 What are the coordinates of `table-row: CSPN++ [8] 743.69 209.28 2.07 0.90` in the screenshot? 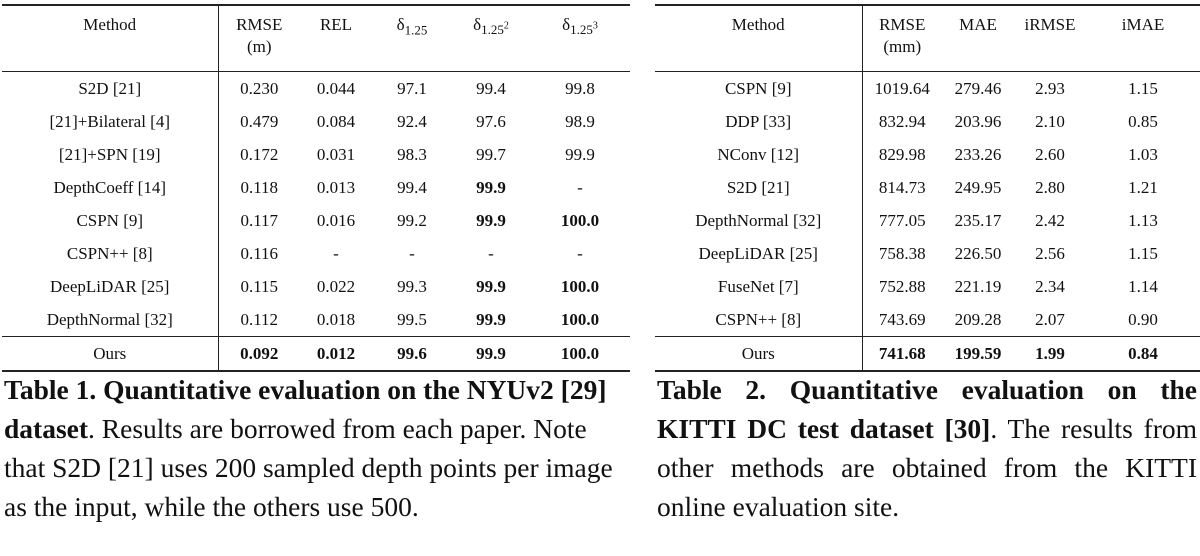 It's located at (927, 320).